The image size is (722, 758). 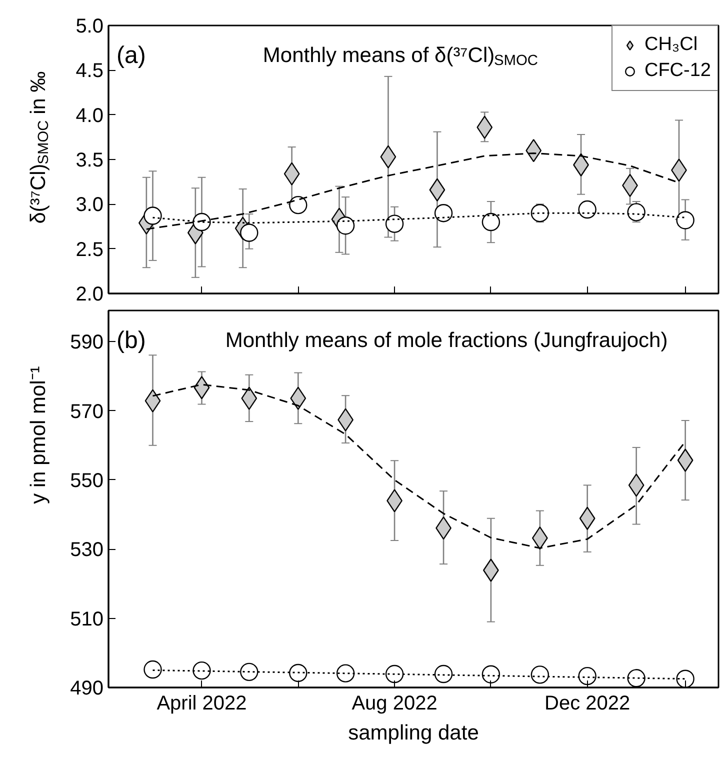 I want to click on y-axis-title: y in pmol mol⁻¹, so click(x=38, y=435).